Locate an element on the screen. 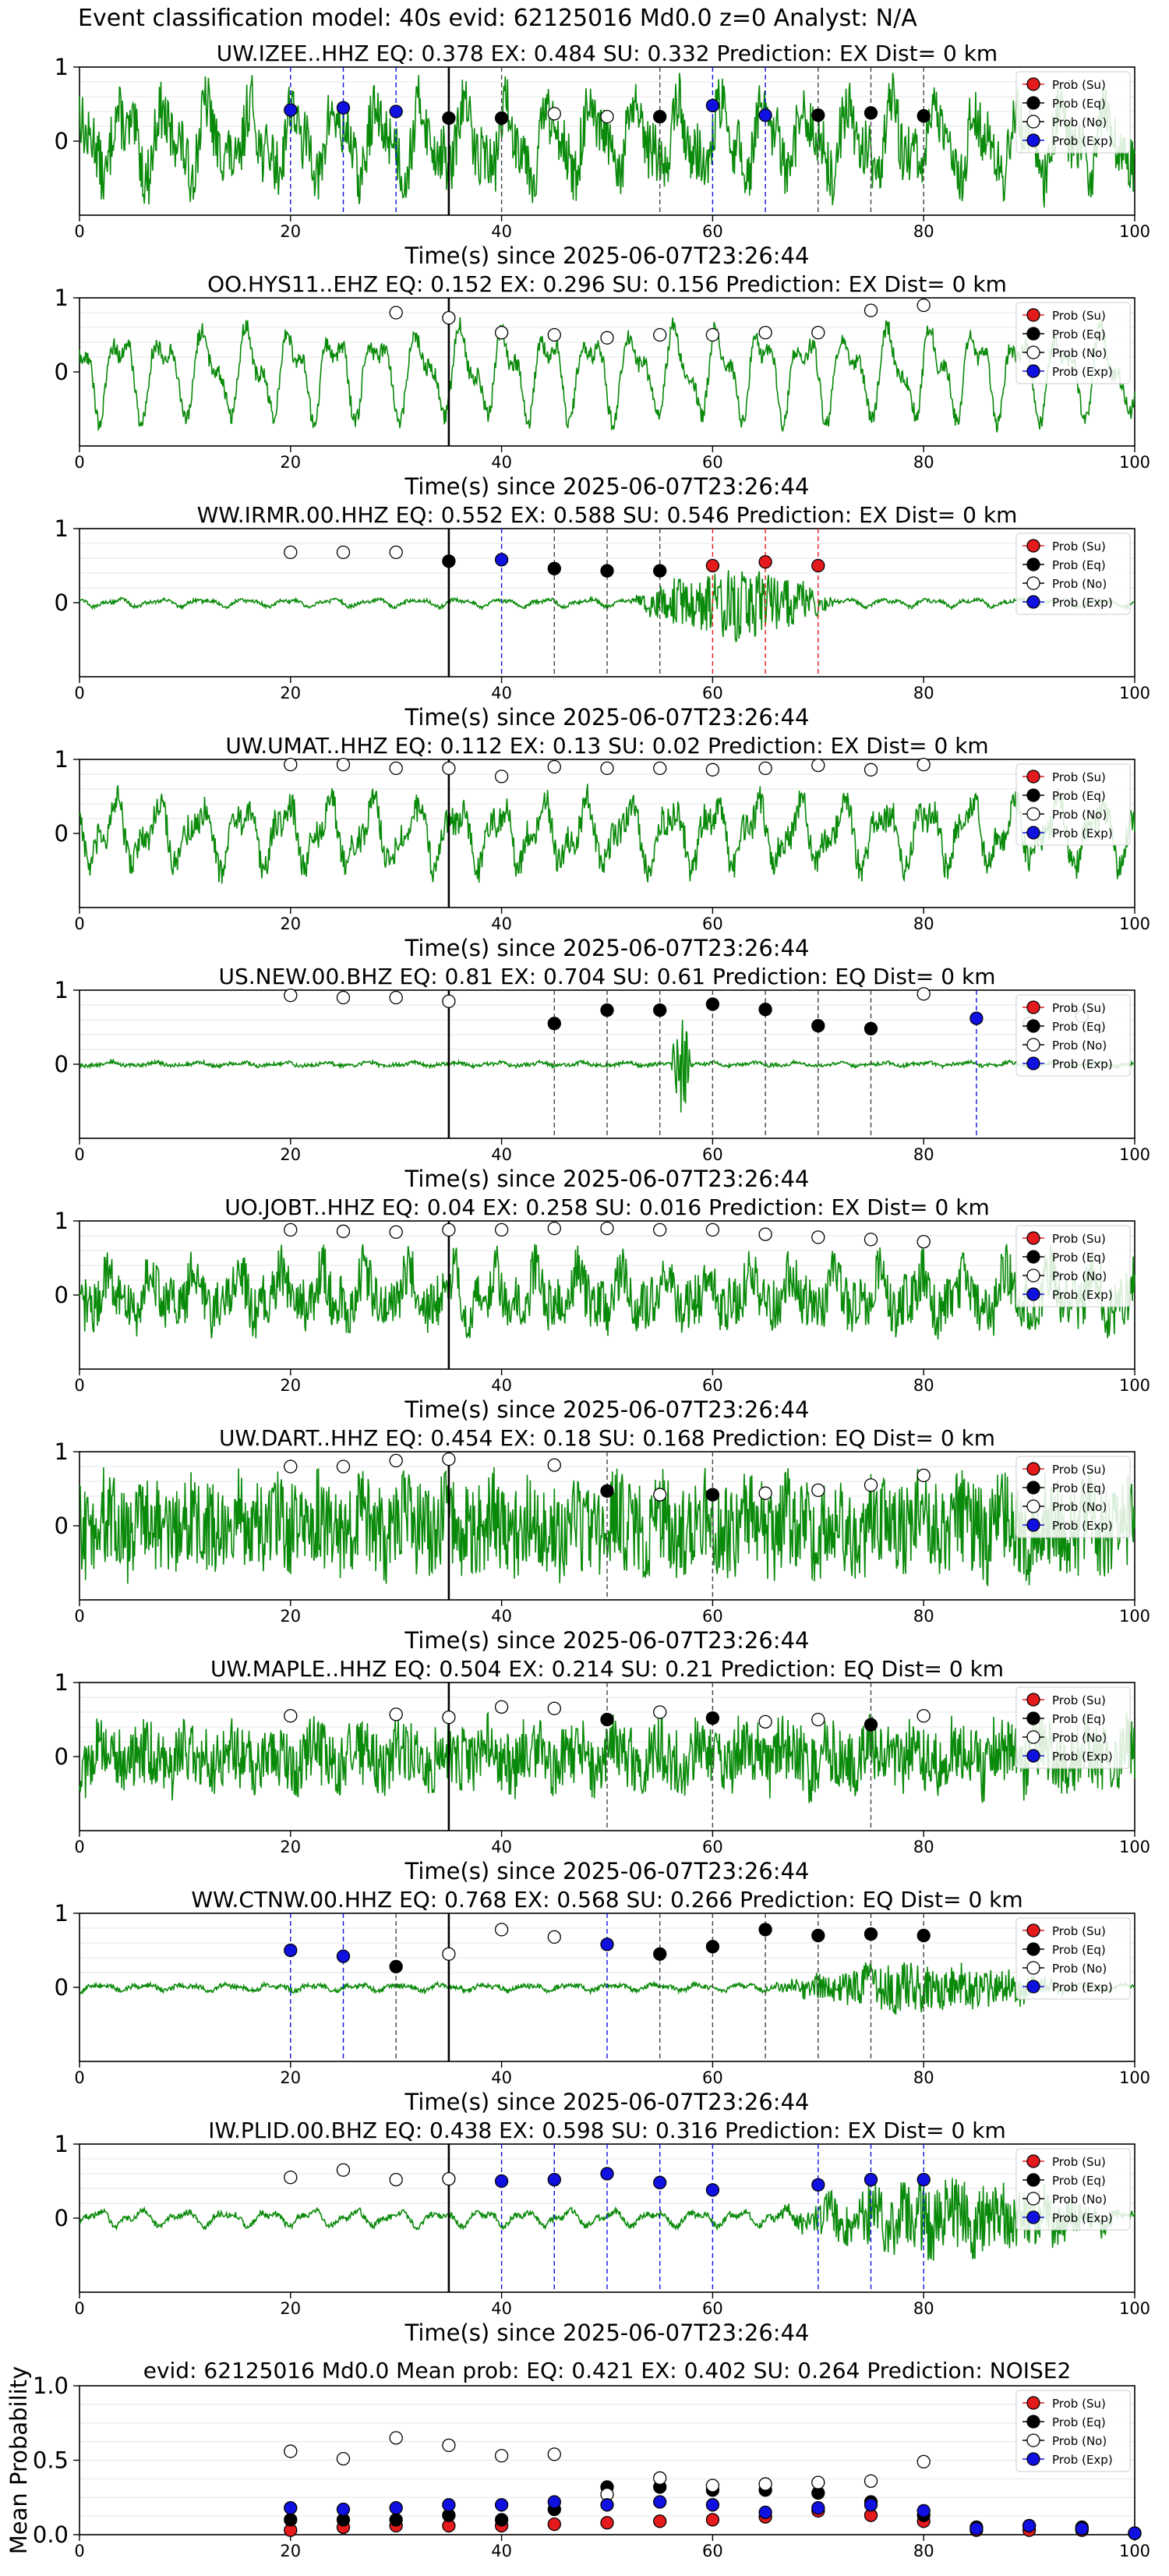 The image size is (1169, 2576). x-tick-label: 80 is located at coordinates (923, 462).